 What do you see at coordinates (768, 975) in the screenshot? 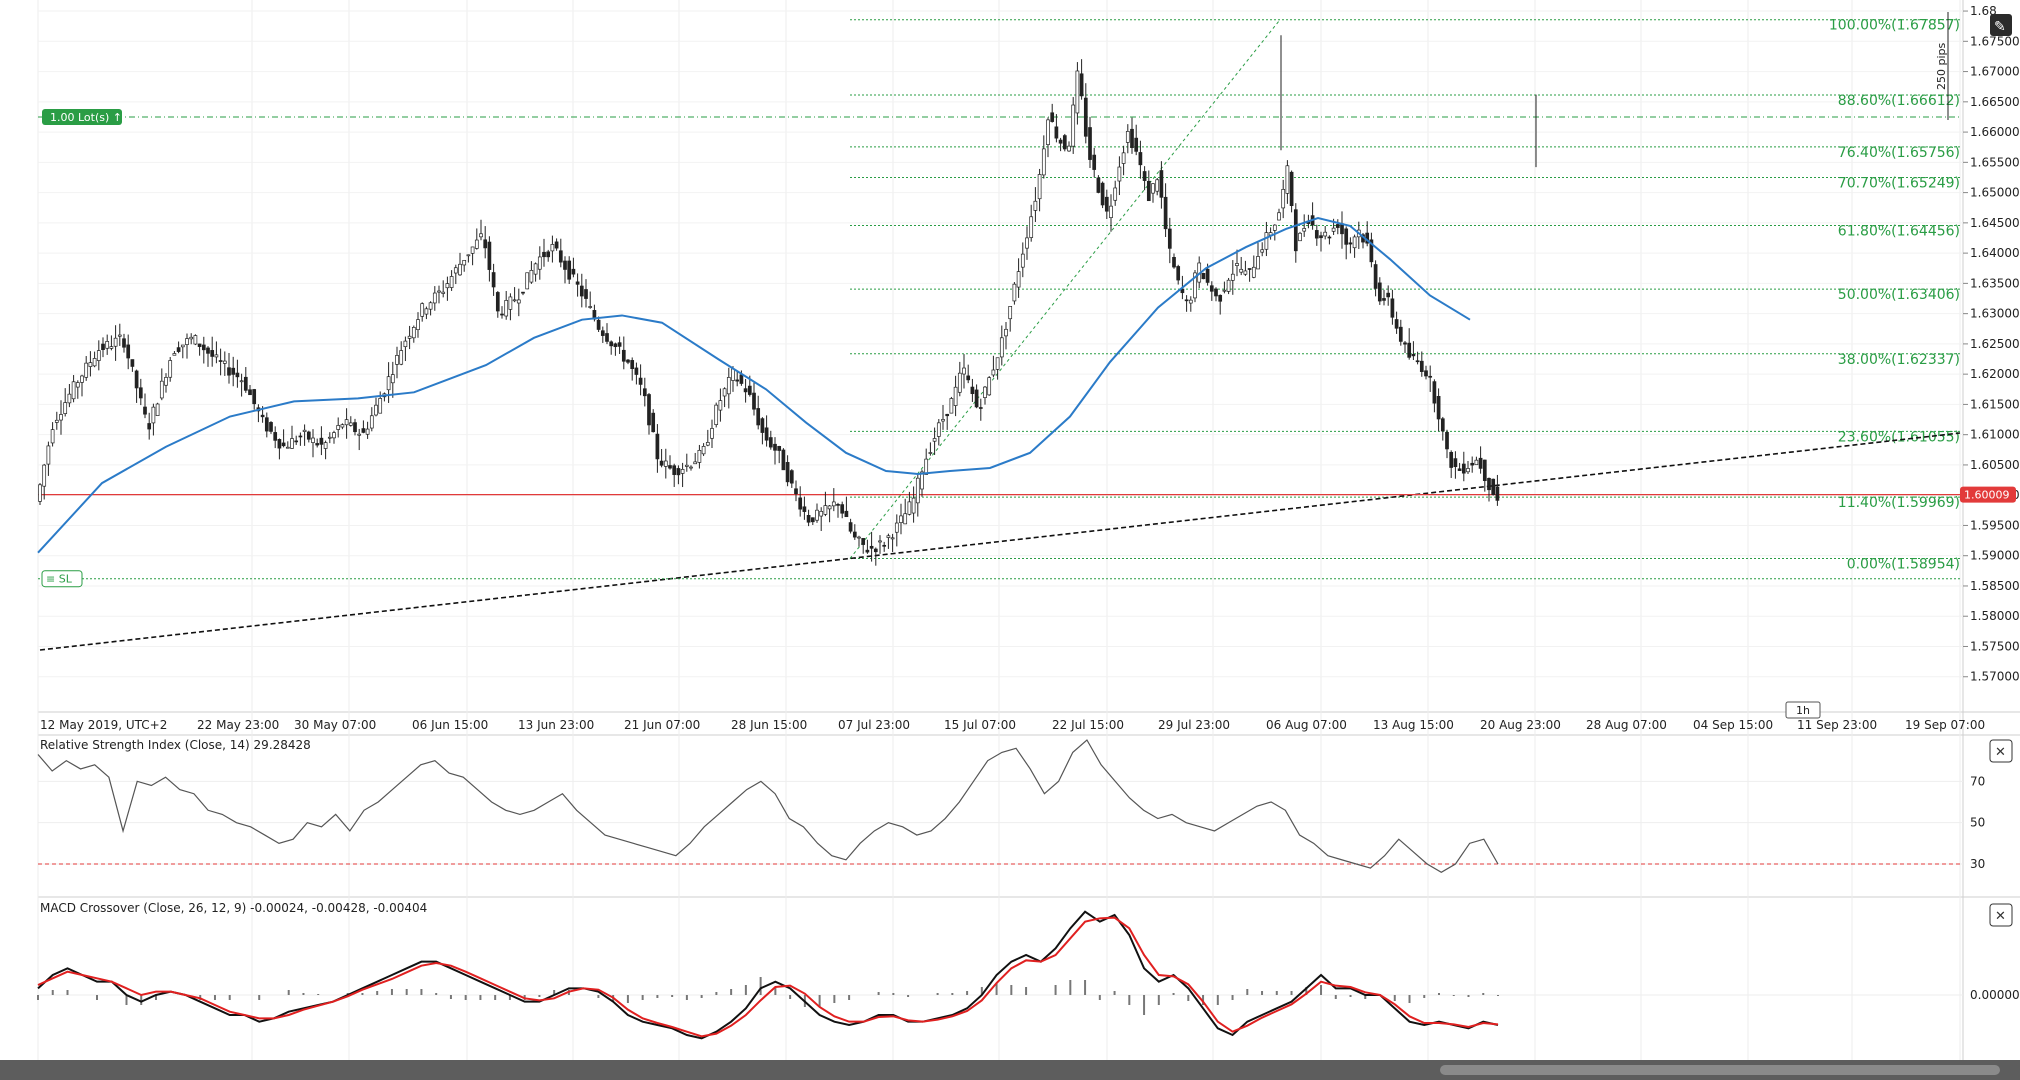
I see `macd-line` at bounding box center [768, 975].